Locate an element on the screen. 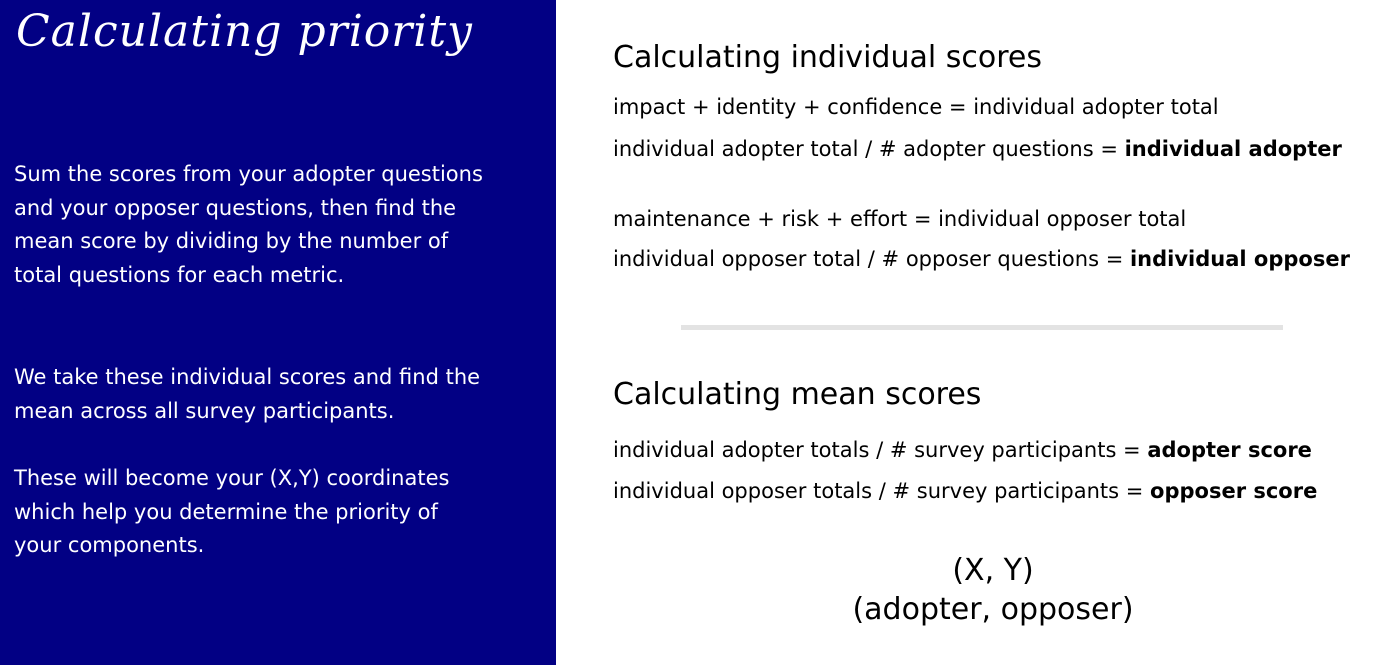 This screenshot has height=665, width=1373. mean-scores-heading: Calculating mean scores is located at coordinates (797, 394).